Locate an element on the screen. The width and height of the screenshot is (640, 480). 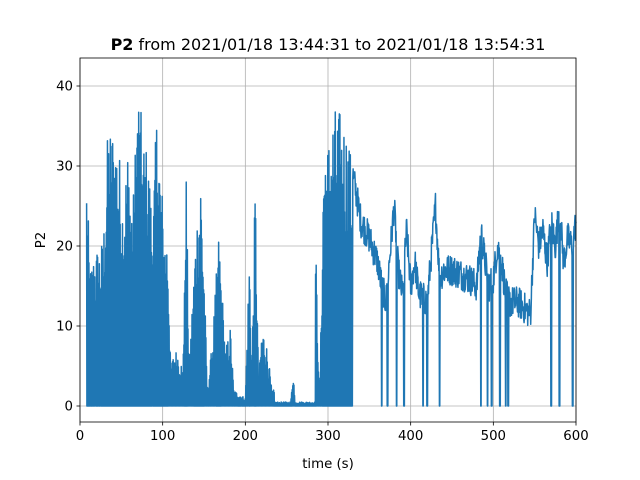
x-tick-label: 600 is located at coordinates (575, 436).